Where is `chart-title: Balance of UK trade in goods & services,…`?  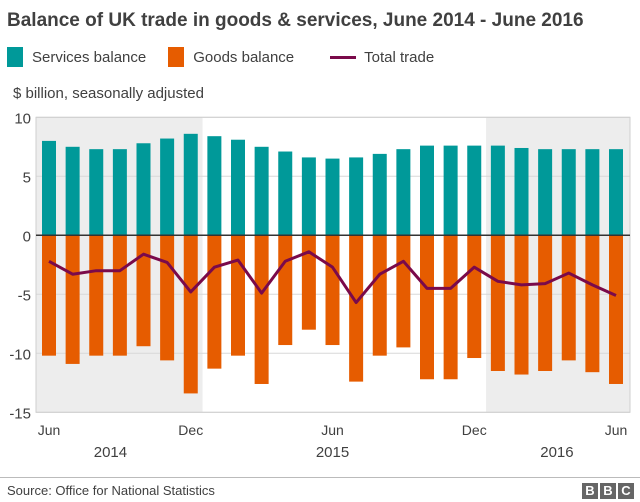 chart-title: Balance of UK trade in goods & services,… is located at coordinates (295, 20).